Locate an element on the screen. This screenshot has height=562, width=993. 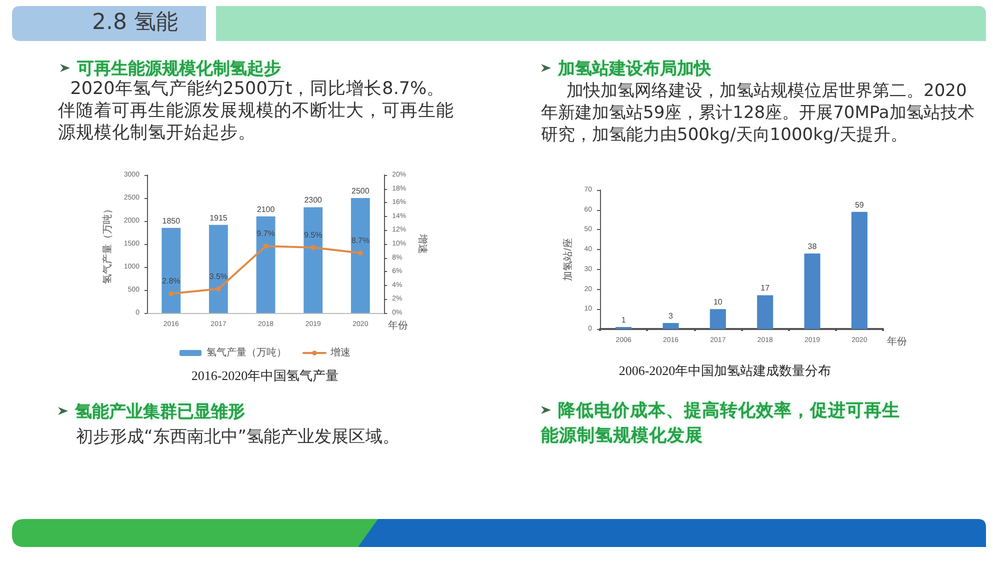
text: 加快加氢网络建设，加氢站规模位居世界第二。2020年新建加氢站59座，累计128座。开展70MPa加氢站技术研究，加氢能力由500kg/天向1000kg/天提升。 is located at coordinates (757, 113).